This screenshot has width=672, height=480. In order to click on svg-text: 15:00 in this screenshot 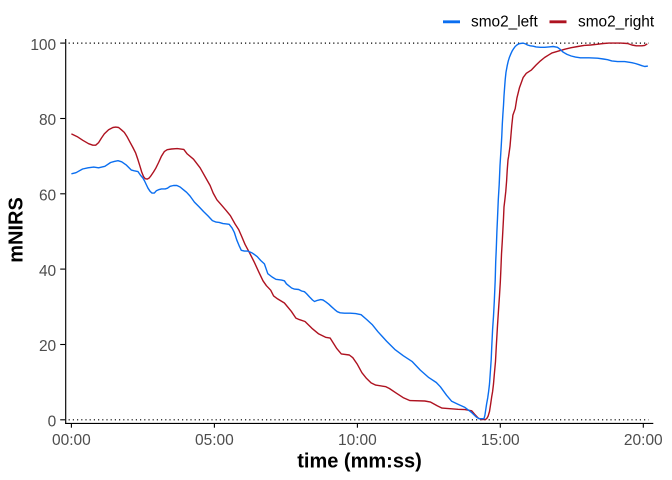, I will do `click(500, 440)`.